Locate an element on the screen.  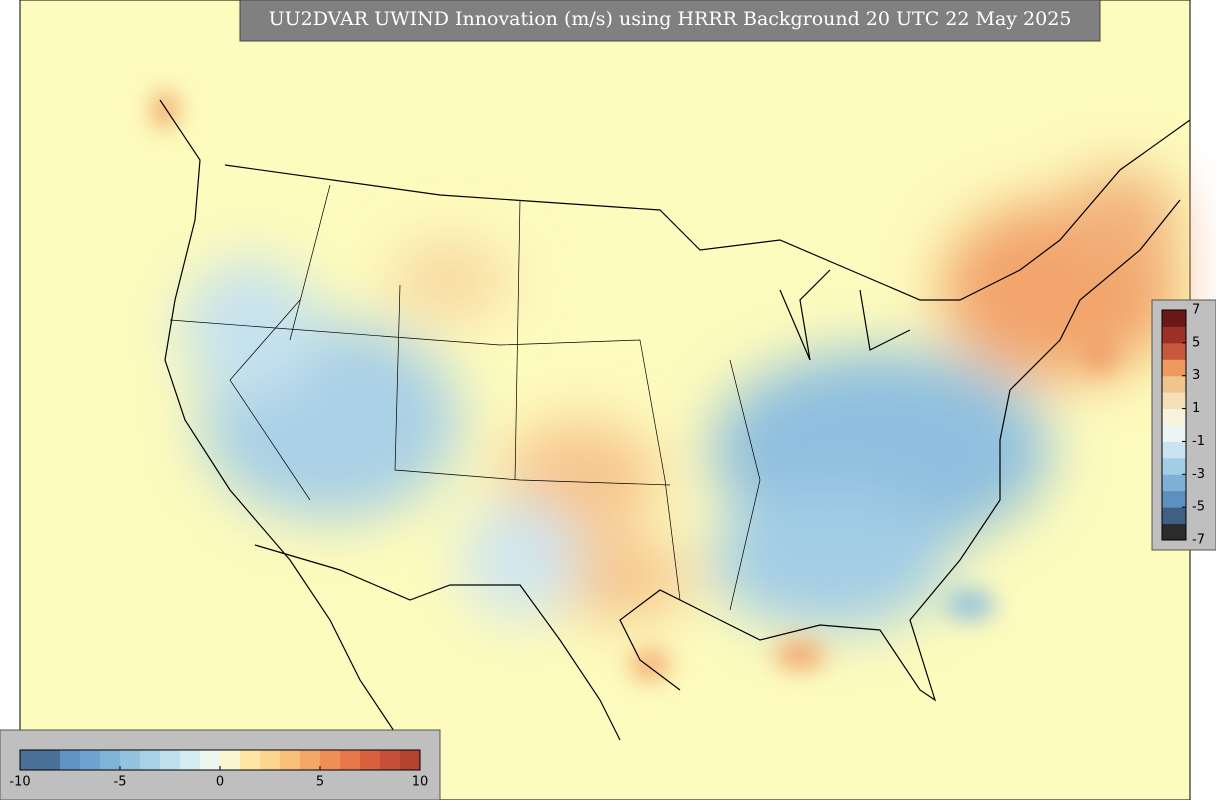
colorbar-tick-label: 0 is located at coordinates (220, 782).